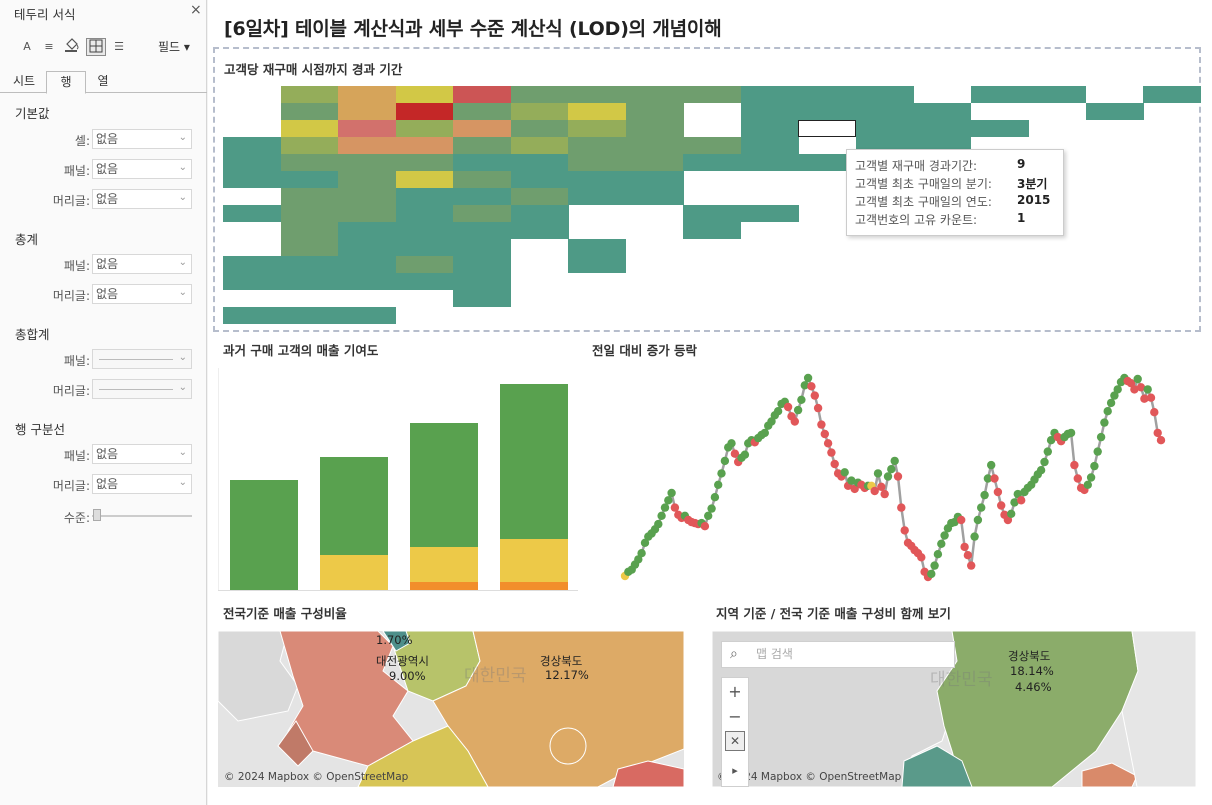 This screenshot has height=805, width=1212. Describe the element at coordinates (196, 10) in the screenshot. I see `close-icon: ×` at that location.